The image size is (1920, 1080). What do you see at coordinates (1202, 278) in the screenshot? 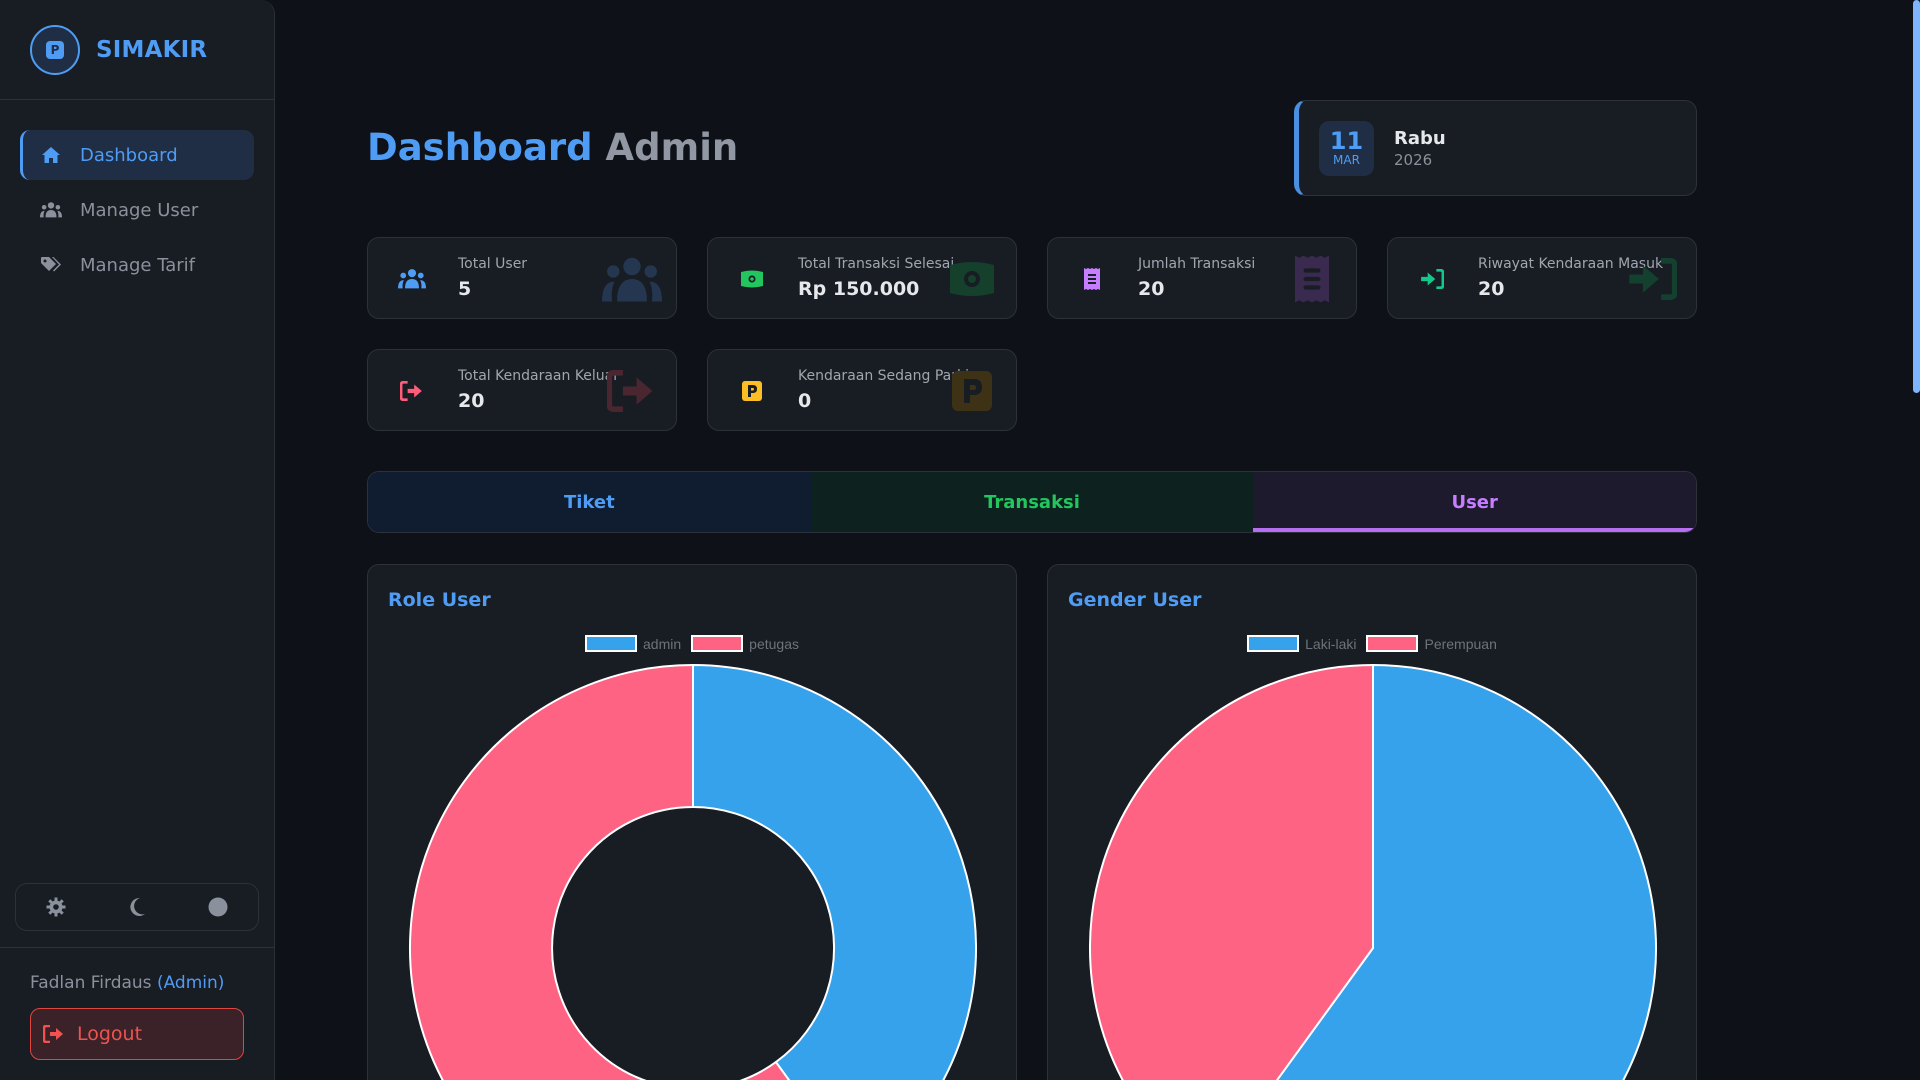
I see `stat-card-jumlah-transaksi: Jumlah Transaksi 20` at bounding box center [1202, 278].